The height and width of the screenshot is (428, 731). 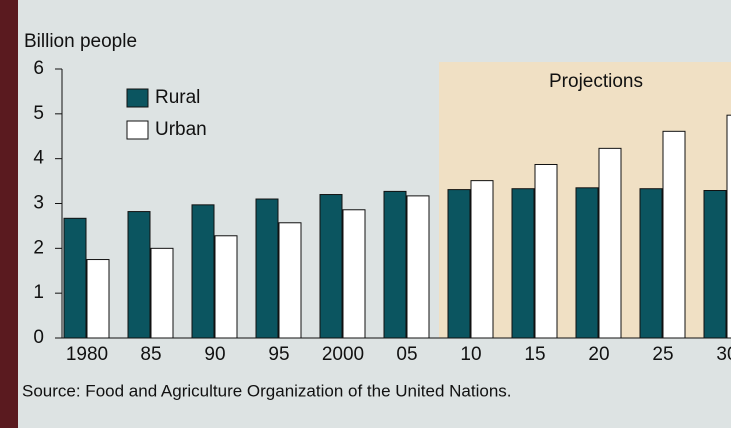 I want to click on annotation: Projections, so click(x=596, y=81).